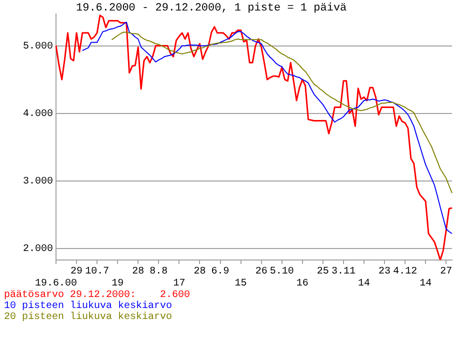 Image resolution: width=470 pixels, height=350 pixels. I want to click on text: päätösarvo 29.12.2000: 2.600, so click(97, 295).